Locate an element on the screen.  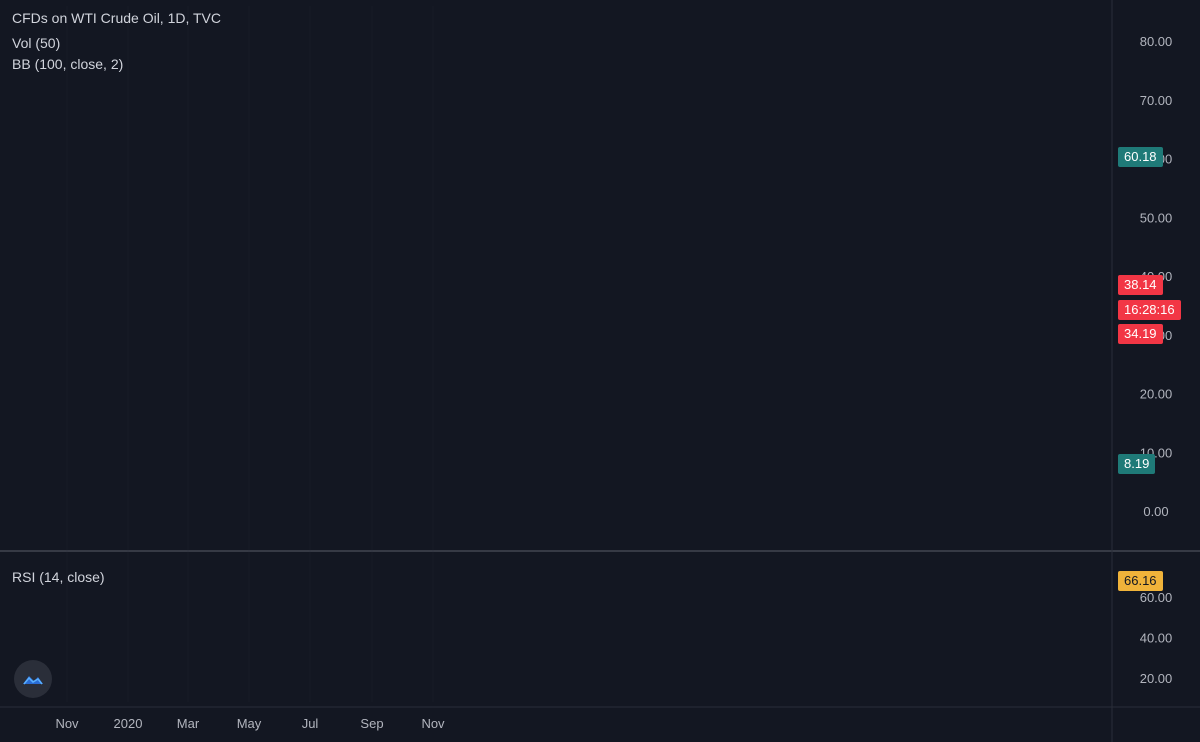
time-axis-tick: Sep is located at coordinates (371, 723).